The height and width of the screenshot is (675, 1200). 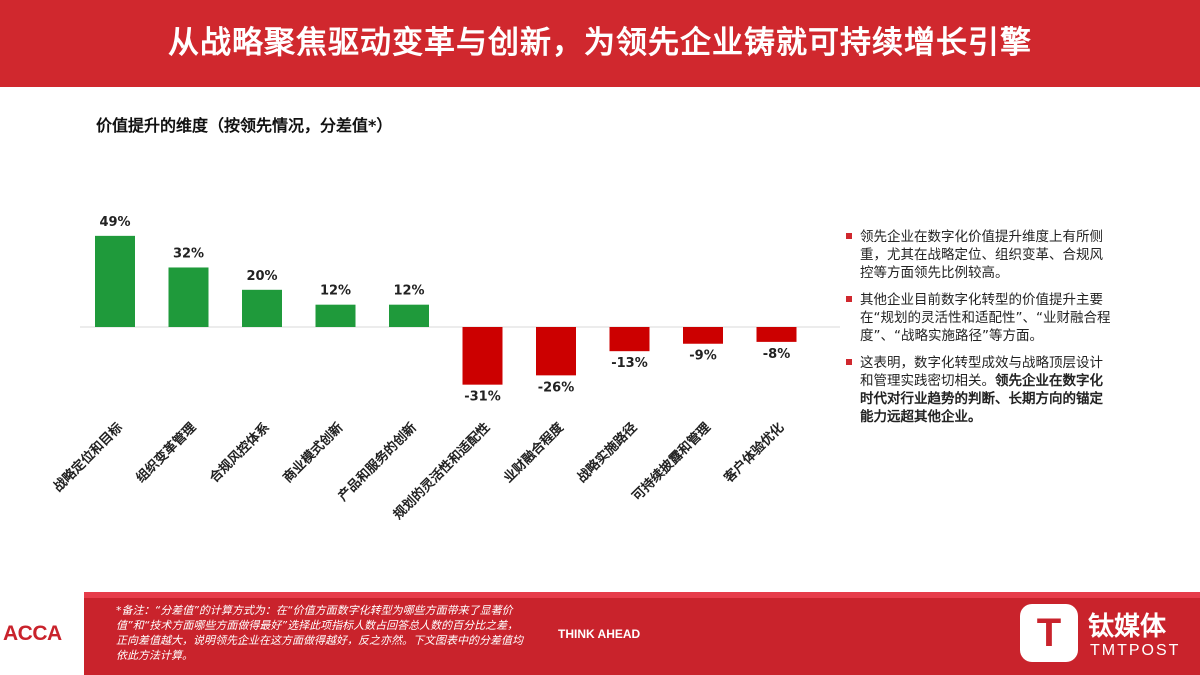 I want to click on category-label-9: 可持续披露和管理, so click(x=671, y=462).